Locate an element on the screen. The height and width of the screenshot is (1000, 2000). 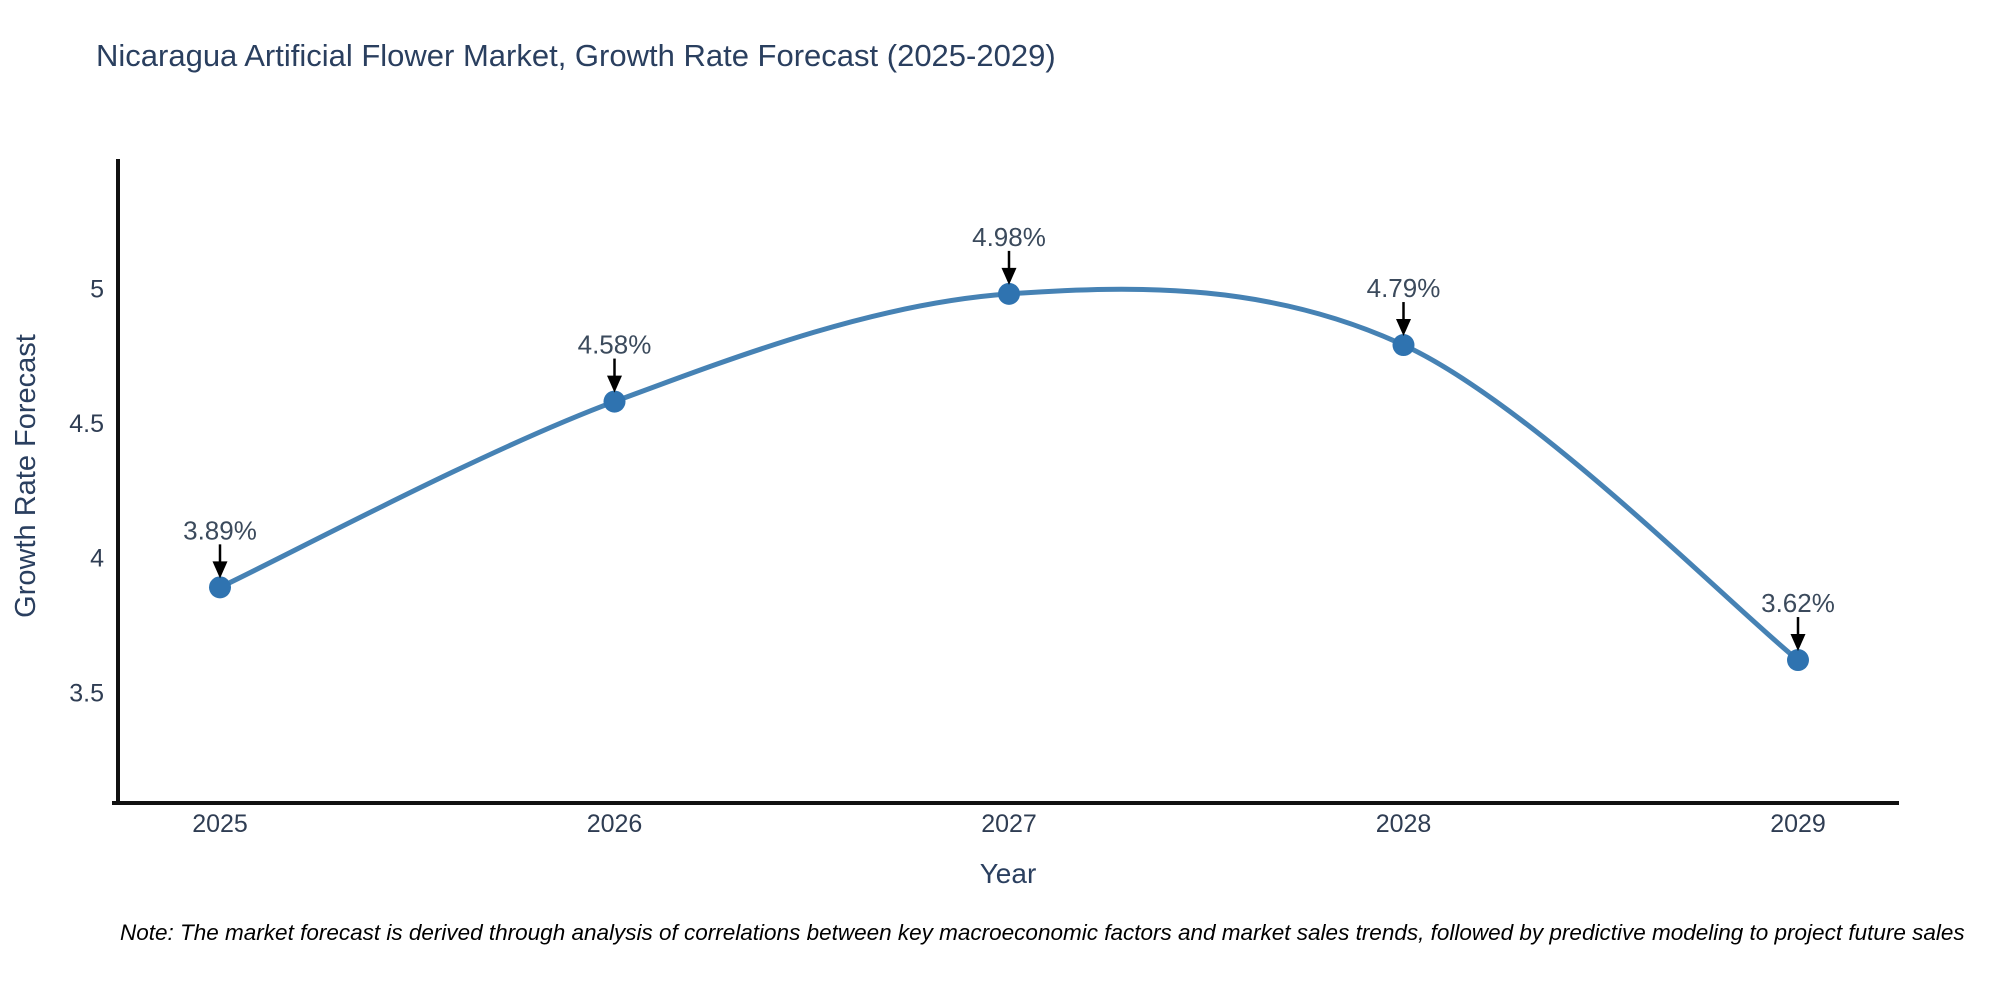
data-point-label: 4.58% is located at coordinates (615, 345).